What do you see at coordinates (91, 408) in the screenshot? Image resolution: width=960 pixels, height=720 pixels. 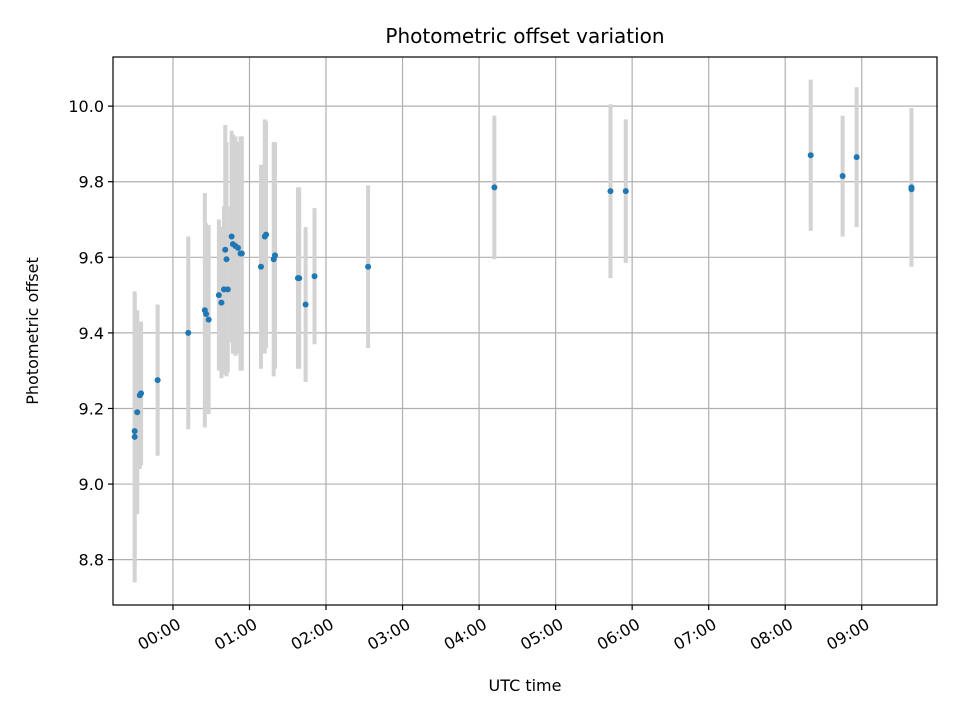 I see `y-tick-label: 9.2` at bounding box center [91, 408].